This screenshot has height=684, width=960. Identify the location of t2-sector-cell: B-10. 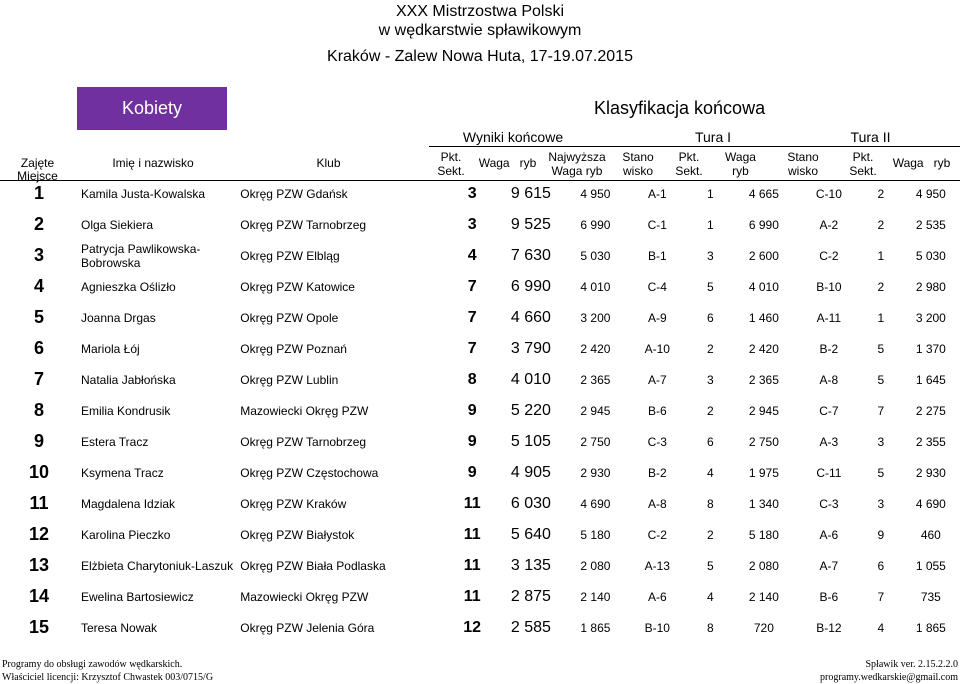
(829, 286).